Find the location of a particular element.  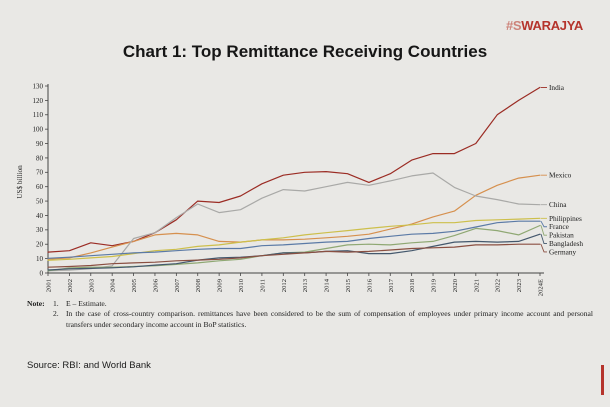

label-leader-germany is located at coordinates (543, 248).